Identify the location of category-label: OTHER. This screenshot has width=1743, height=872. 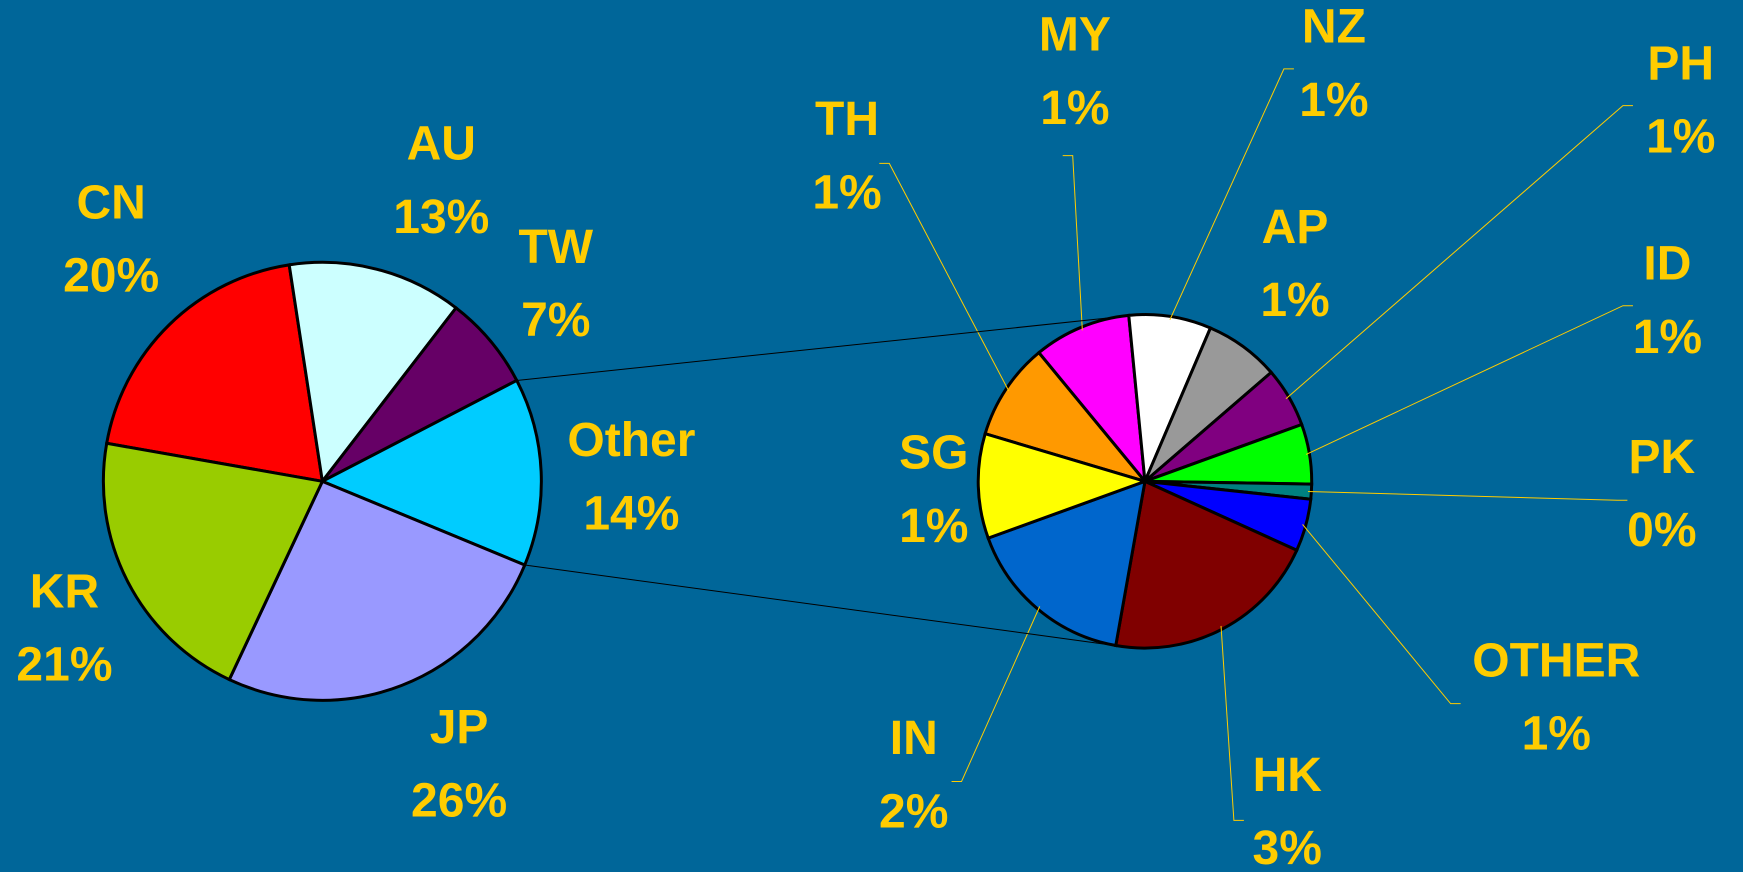
(1556, 660).